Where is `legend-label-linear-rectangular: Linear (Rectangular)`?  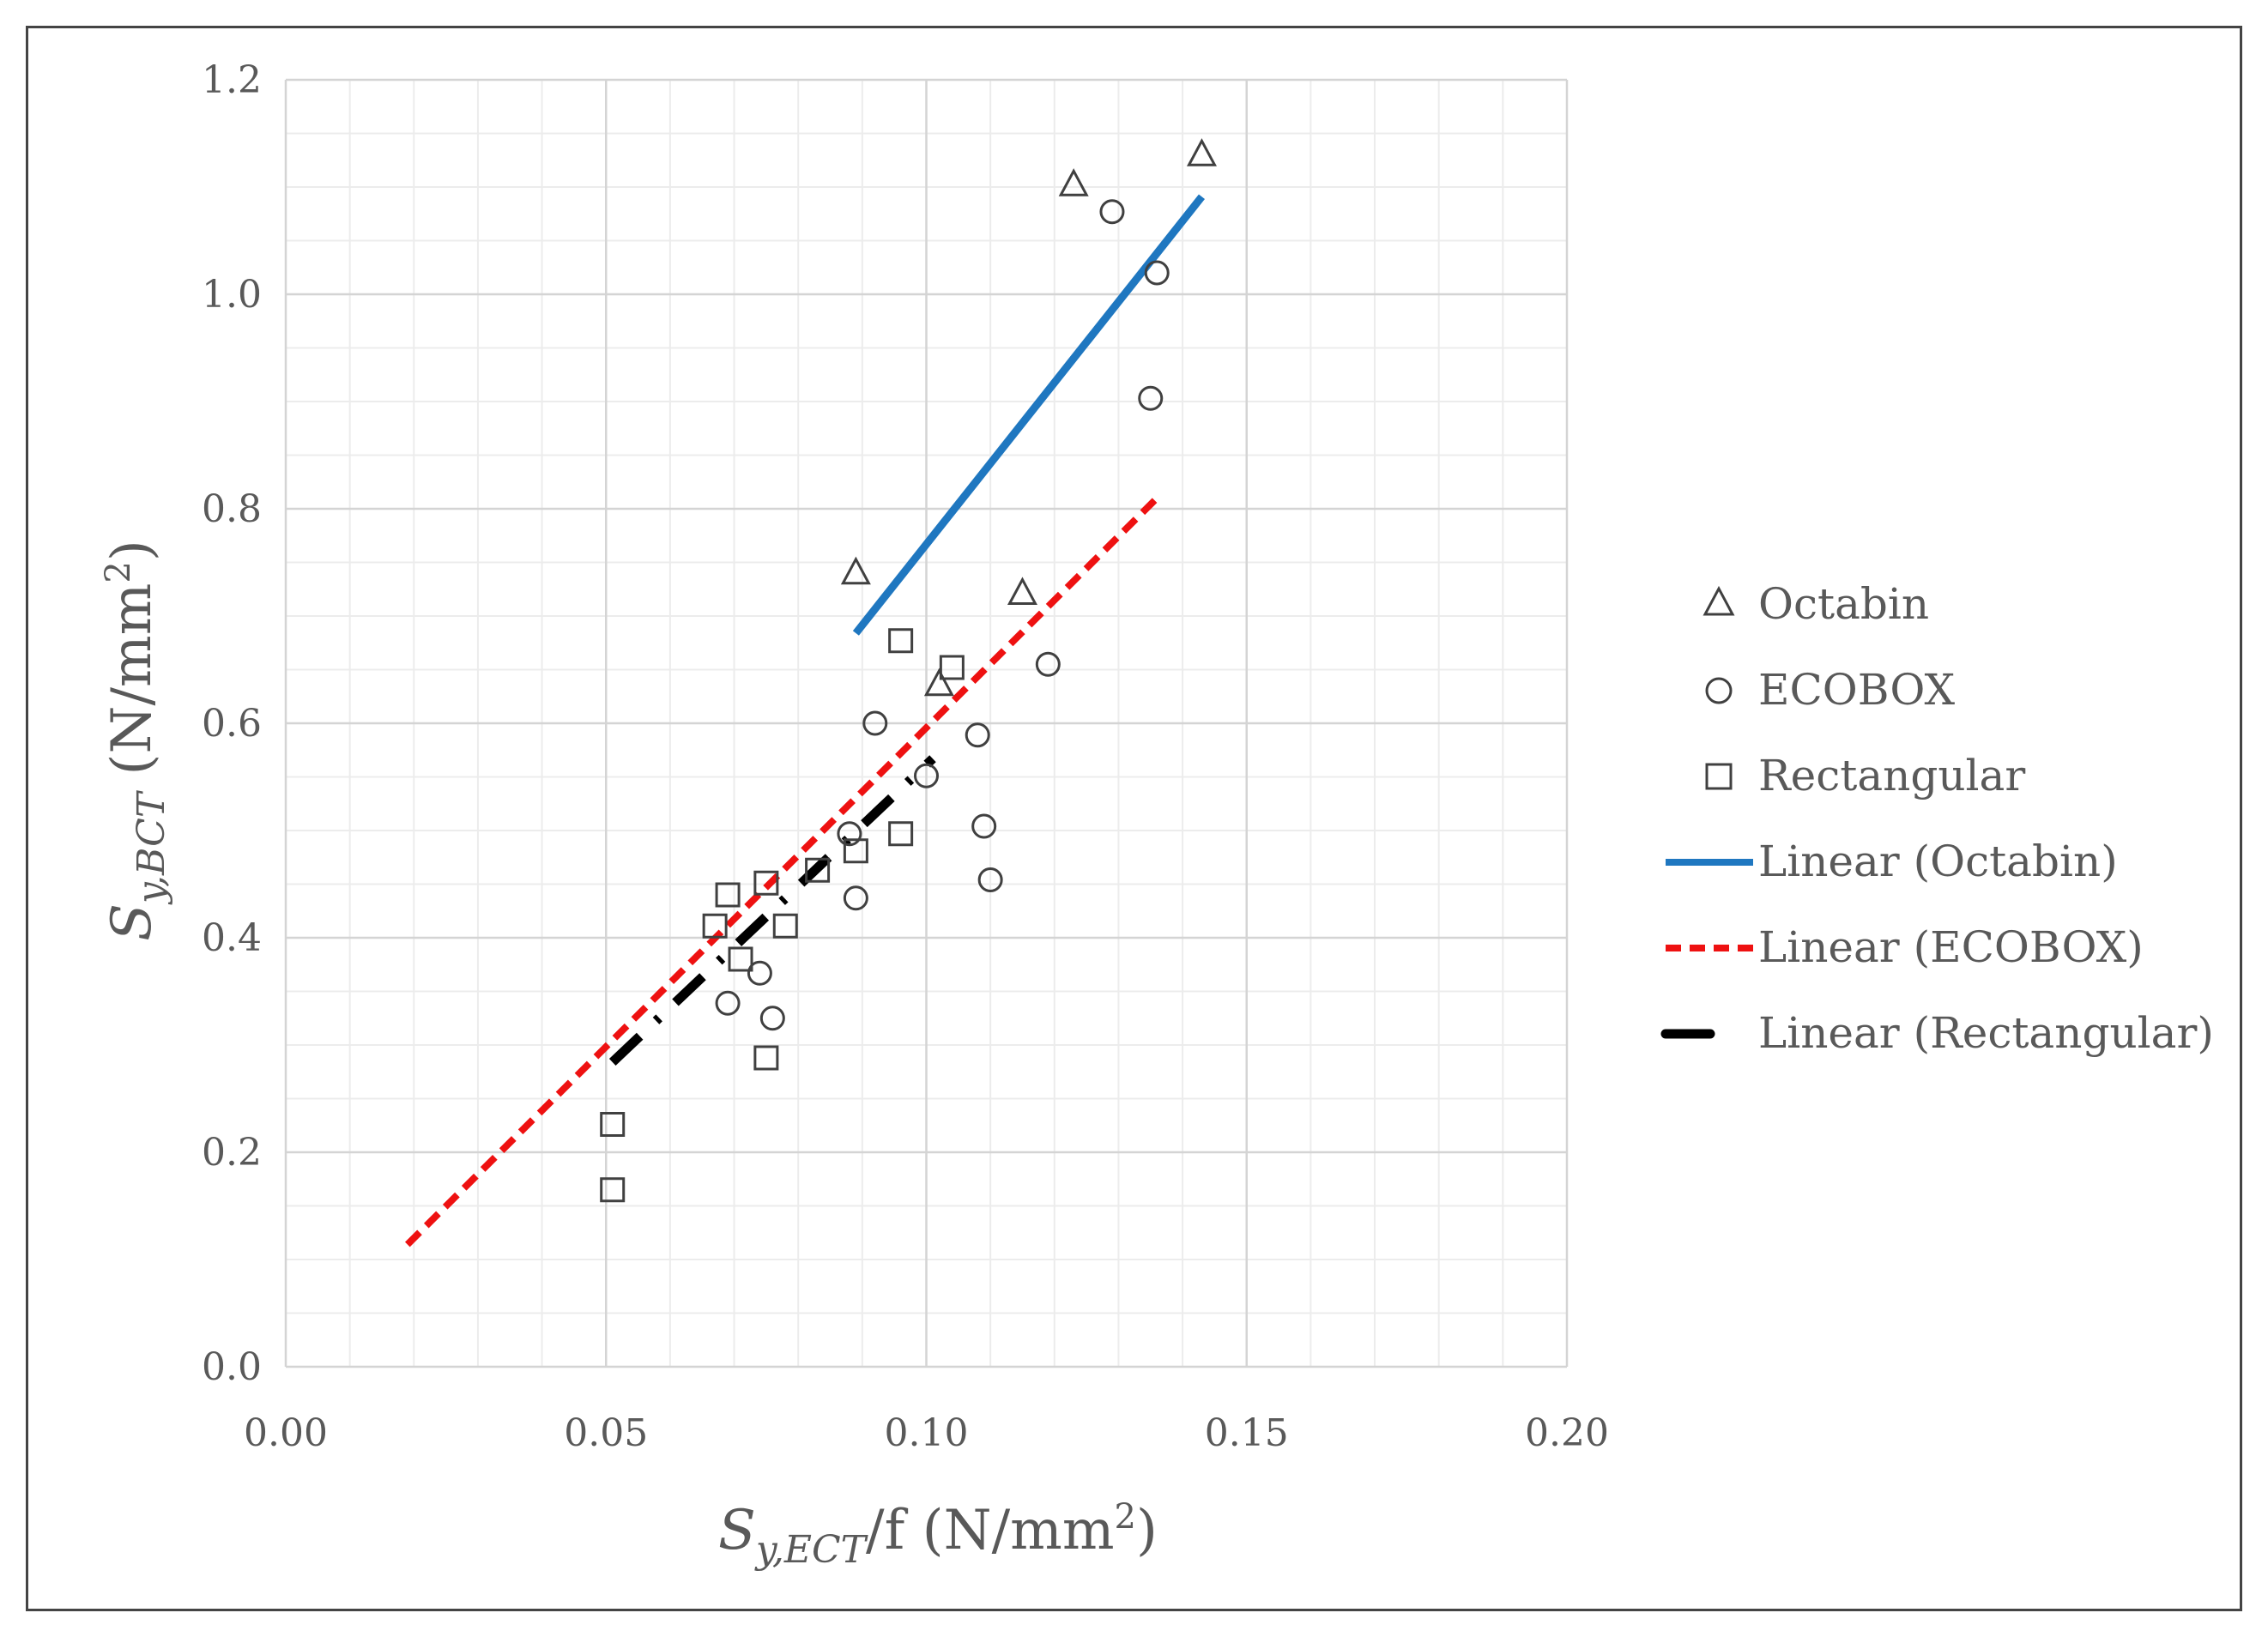
legend-label-linear-rectangular: Linear (Rectangular) is located at coordinates (1986, 1033).